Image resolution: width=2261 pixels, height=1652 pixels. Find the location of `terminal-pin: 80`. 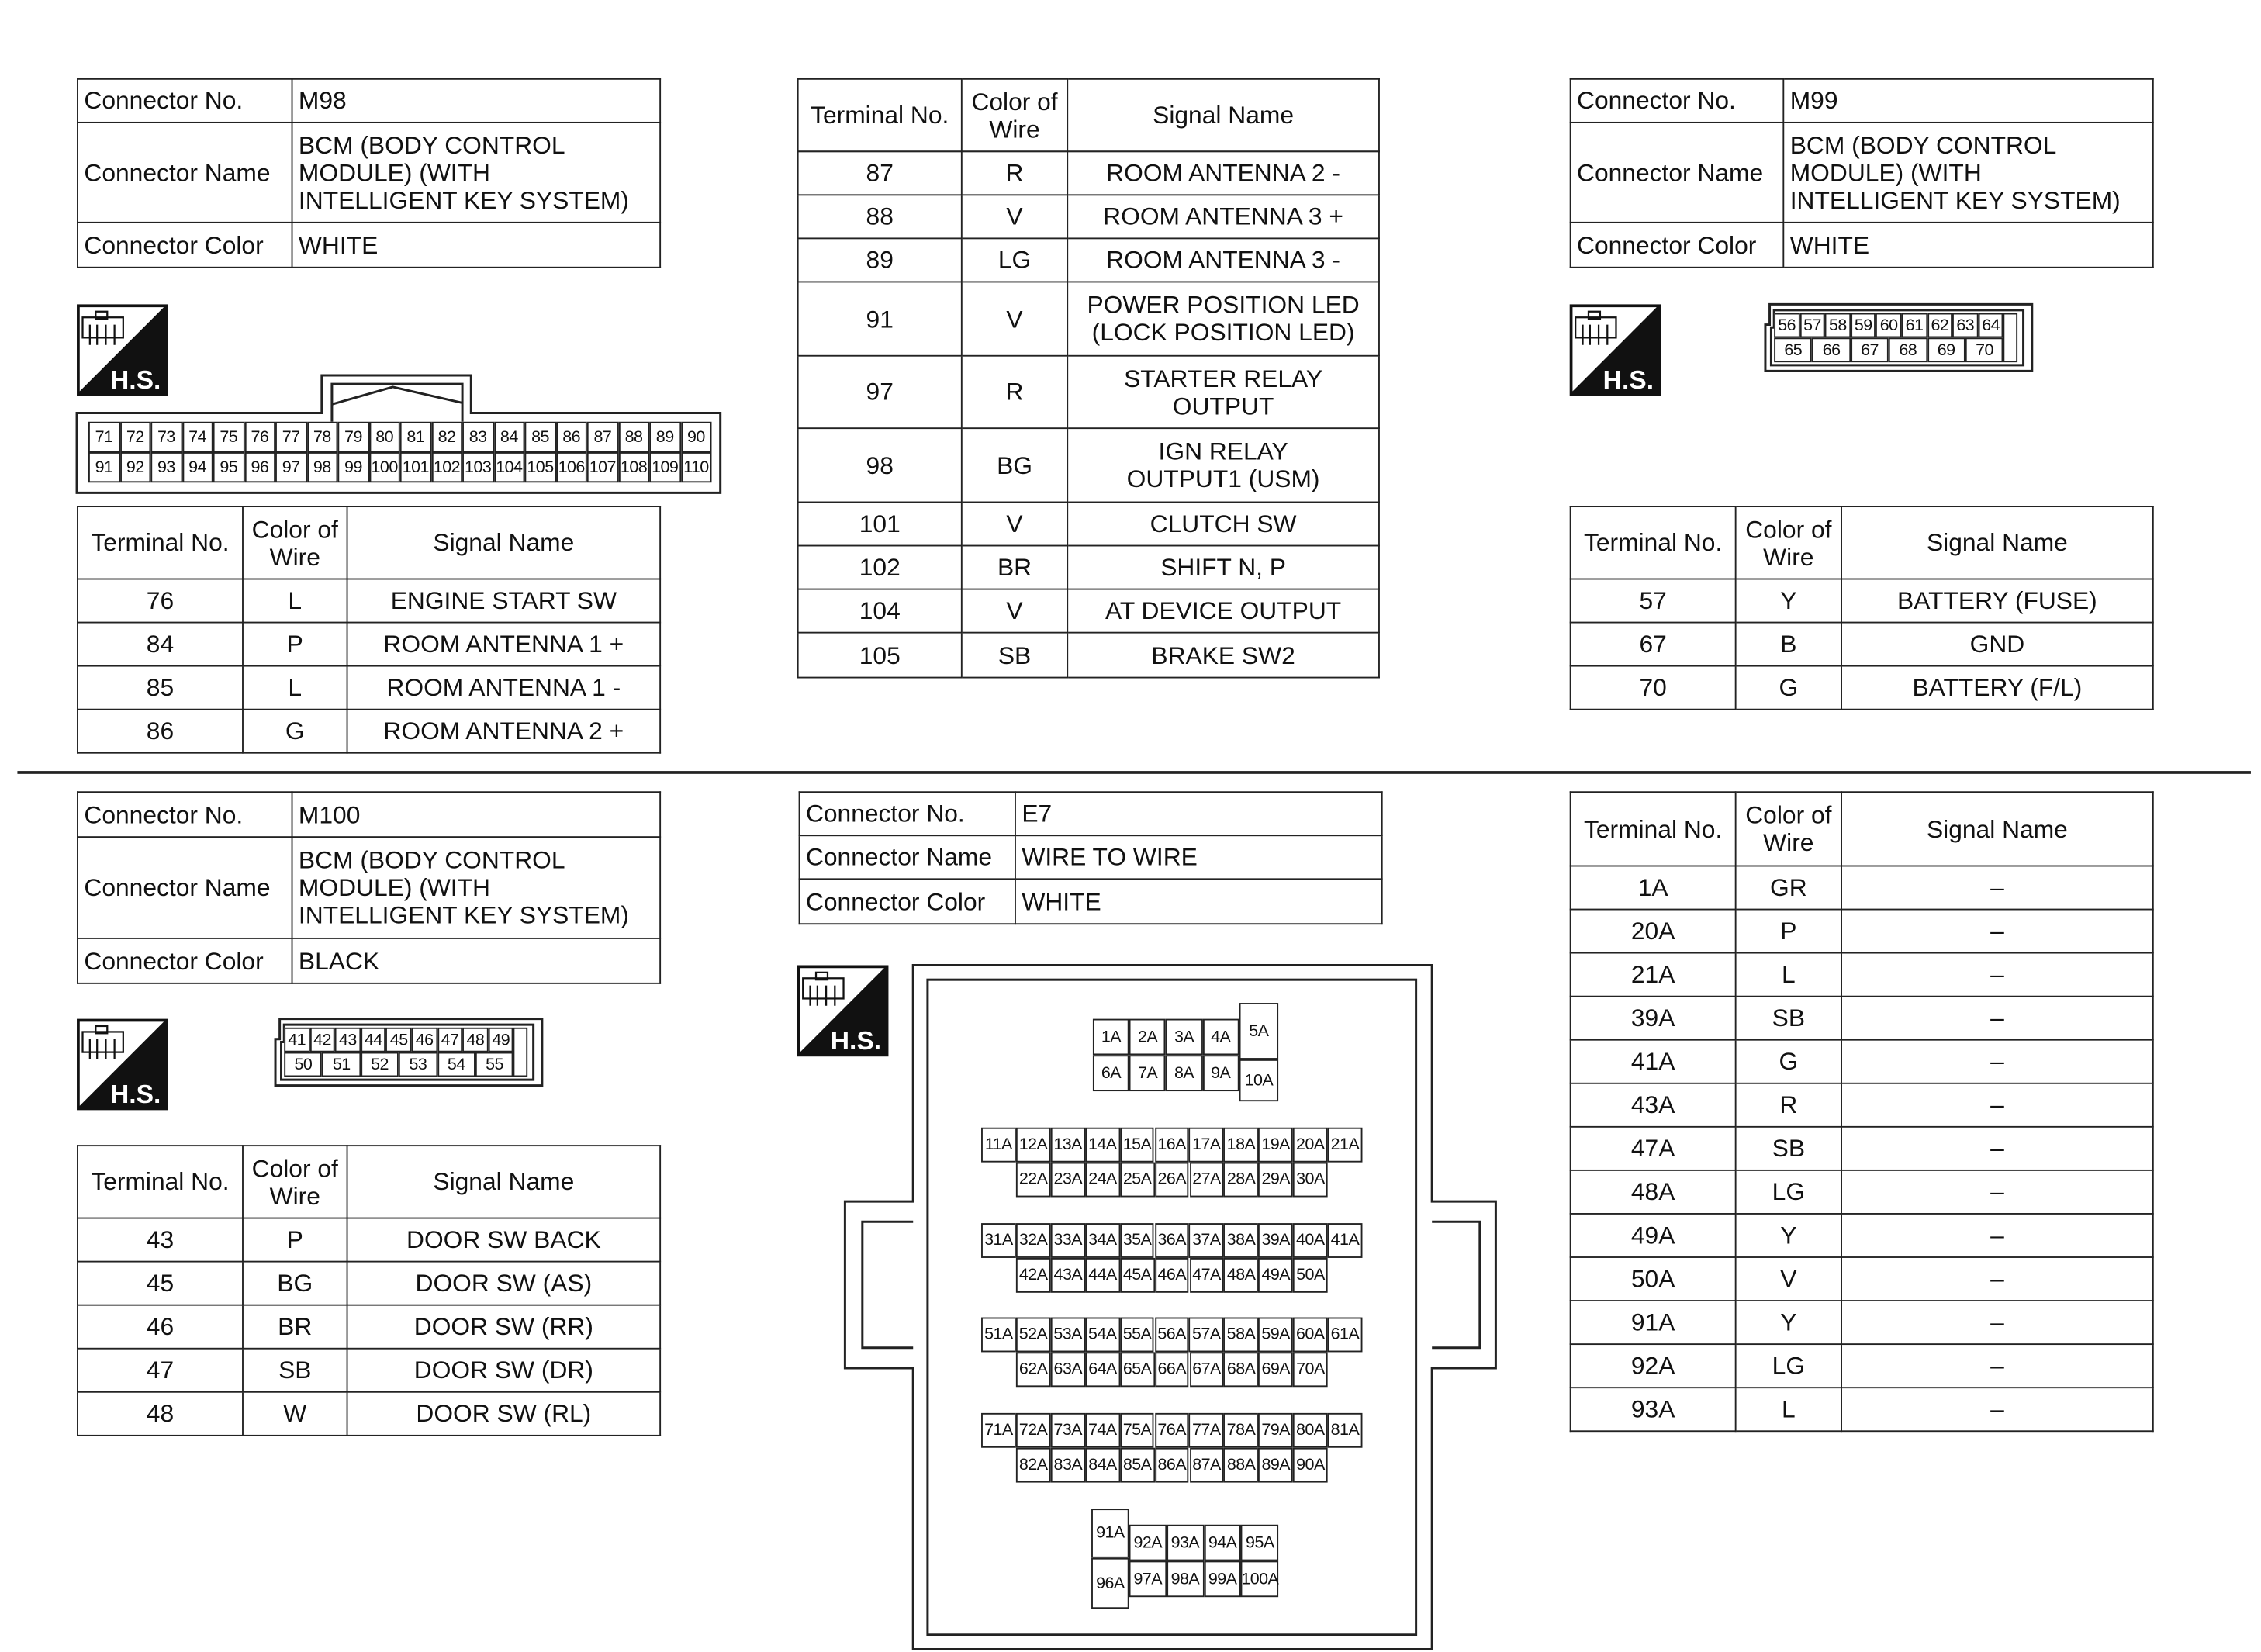

terminal-pin: 80 is located at coordinates (384, 437).